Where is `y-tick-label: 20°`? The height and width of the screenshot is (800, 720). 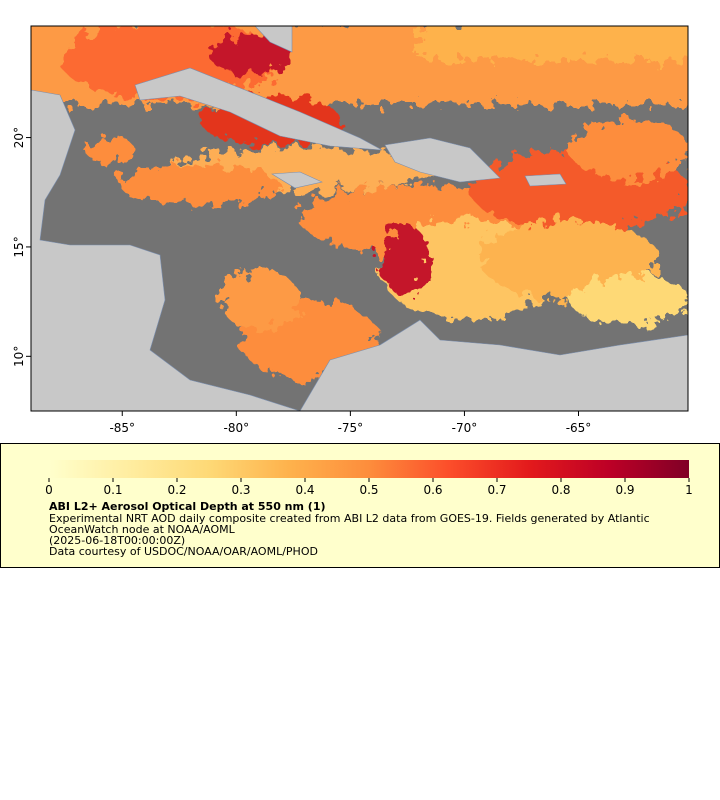
y-tick-label: 20° is located at coordinates (19, 137).